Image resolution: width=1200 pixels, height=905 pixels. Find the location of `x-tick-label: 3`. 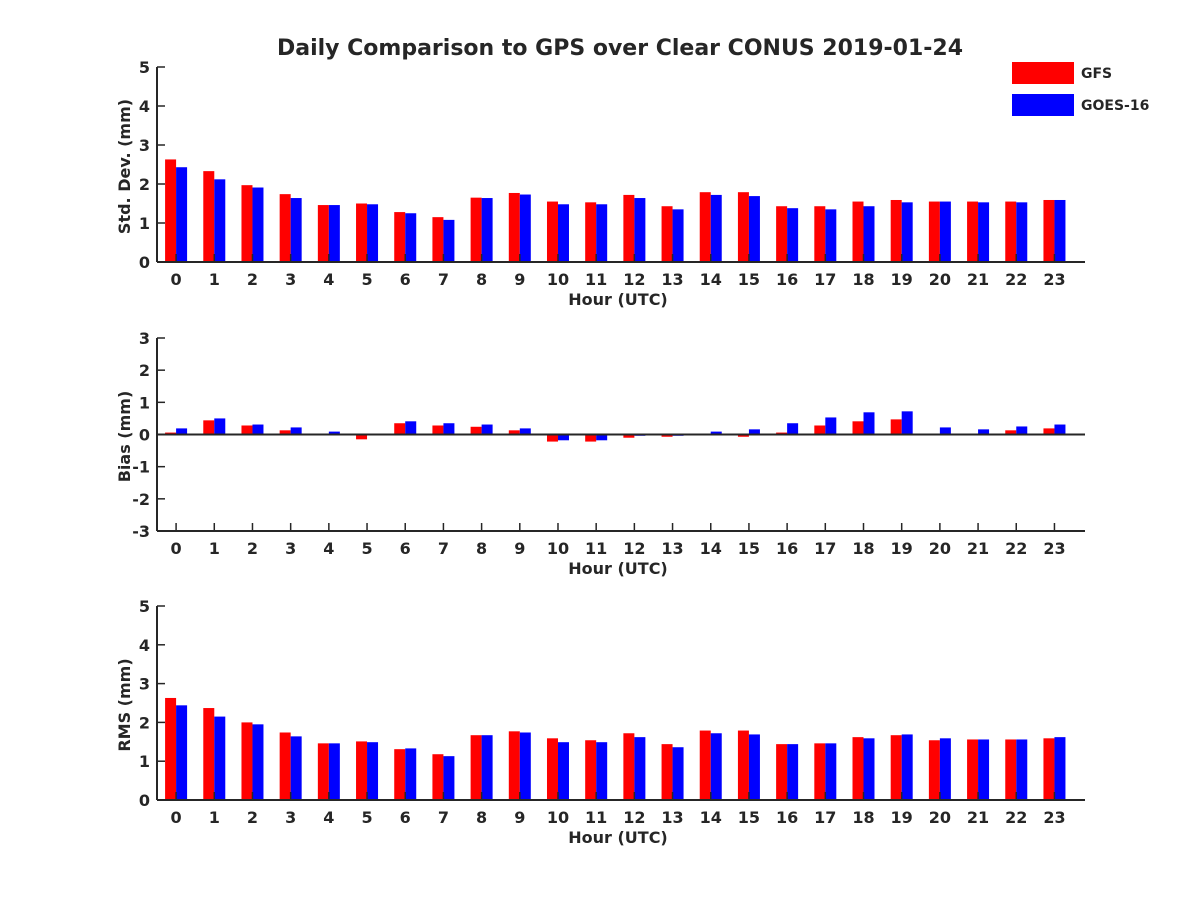

x-tick-label: 3 is located at coordinates (290, 817).